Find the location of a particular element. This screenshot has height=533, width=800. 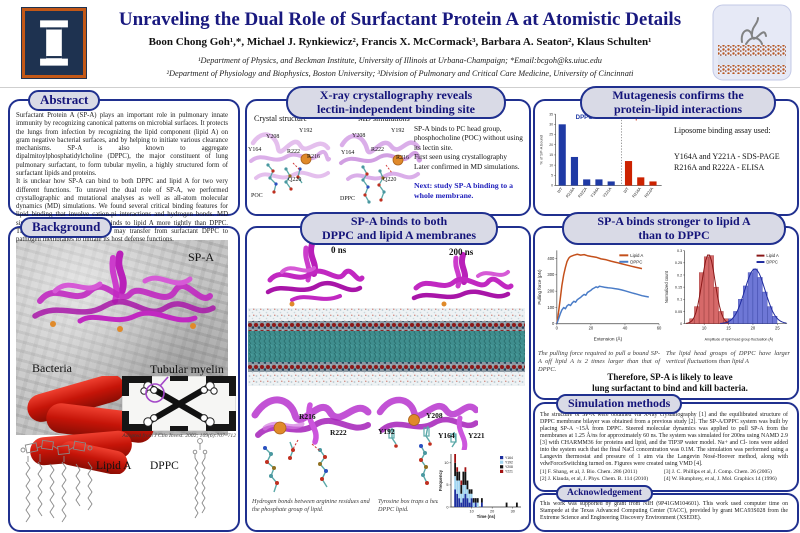

residue-callout: Y208 is located at coordinates (434, 415).